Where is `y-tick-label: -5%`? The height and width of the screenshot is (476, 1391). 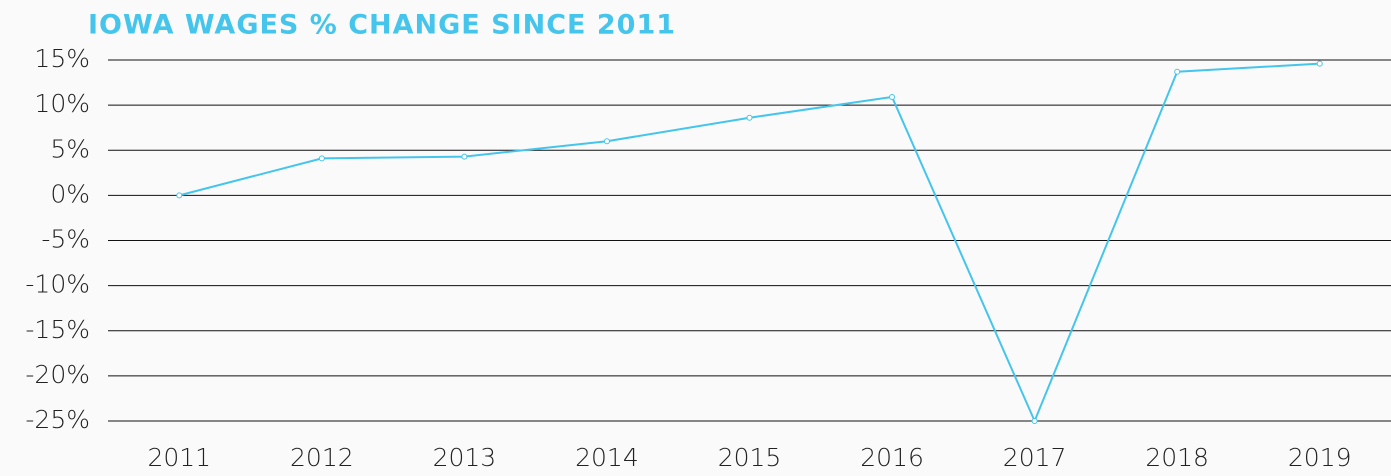 y-tick-label: -5% is located at coordinates (65, 239).